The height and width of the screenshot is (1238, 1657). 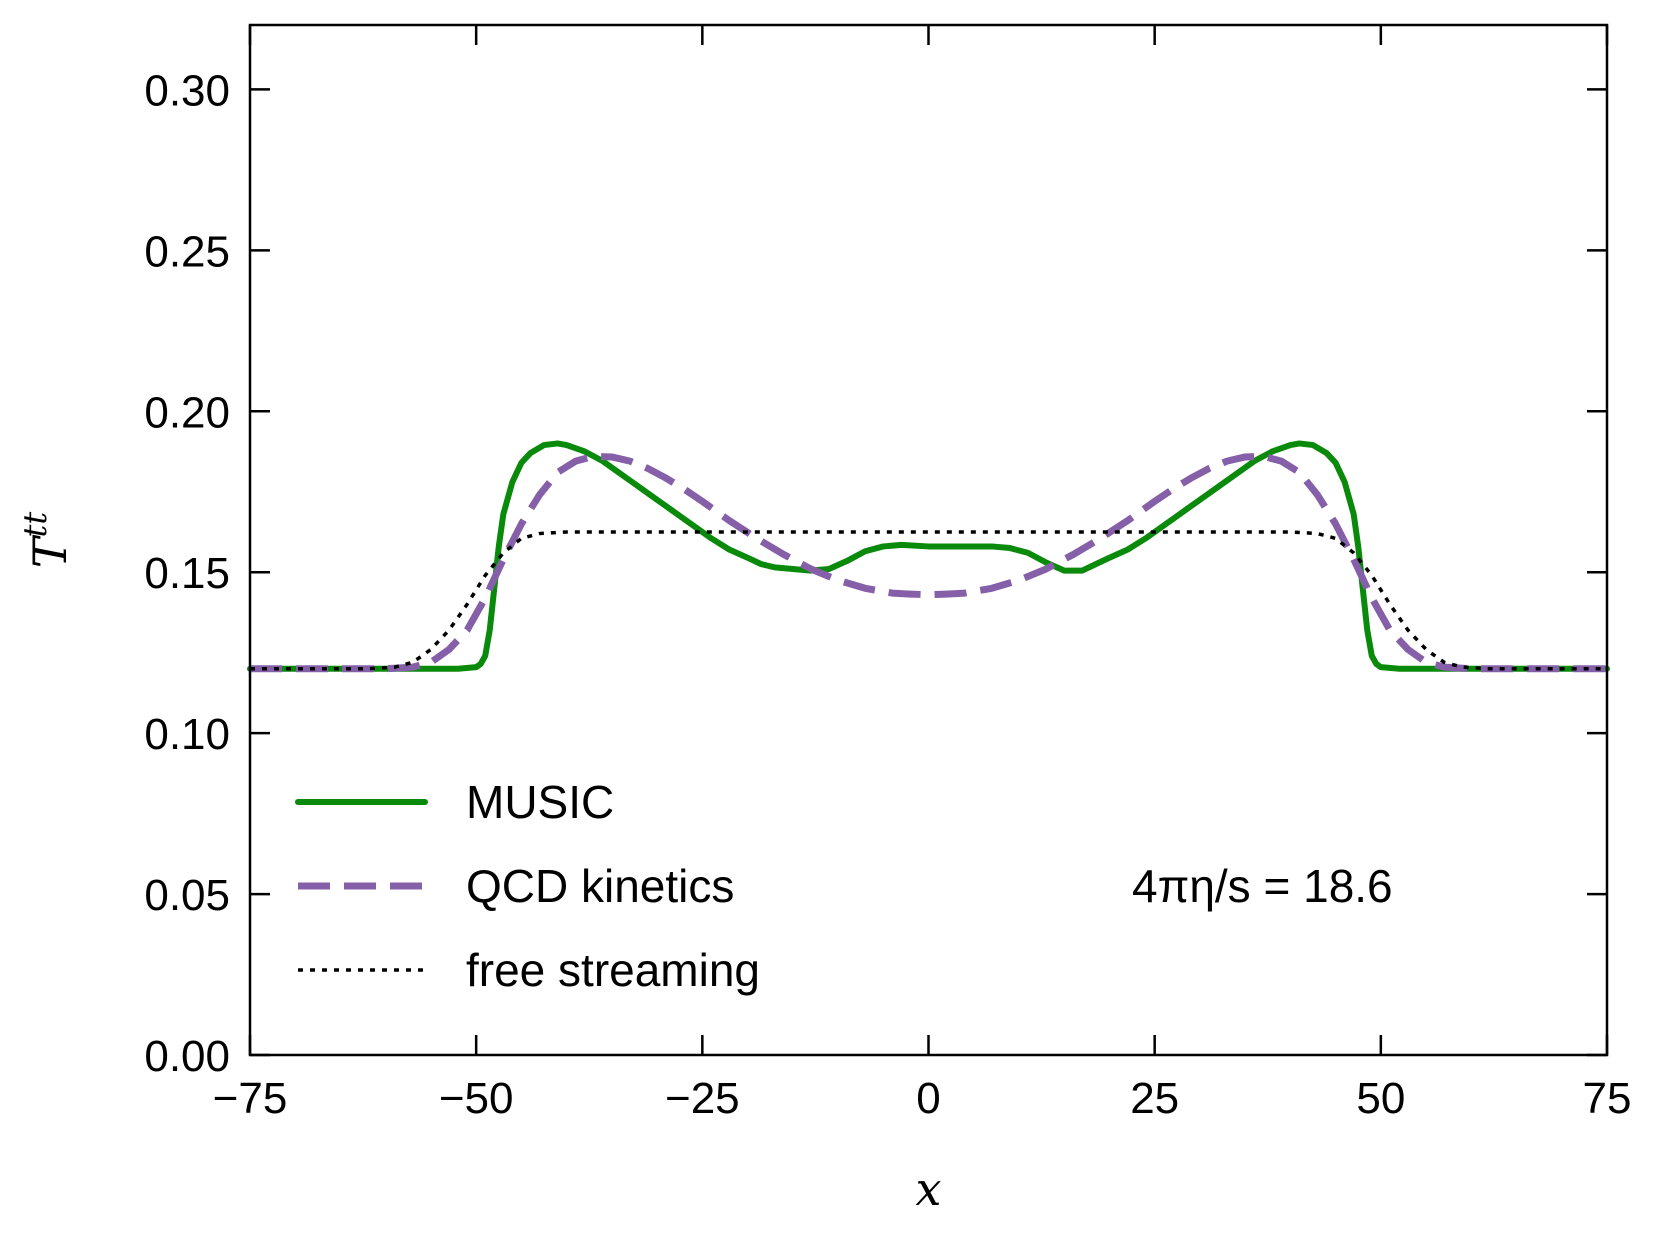 What do you see at coordinates (50, 551) in the screenshot?
I see `y-axis-title-main: T` at bounding box center [50, 551].